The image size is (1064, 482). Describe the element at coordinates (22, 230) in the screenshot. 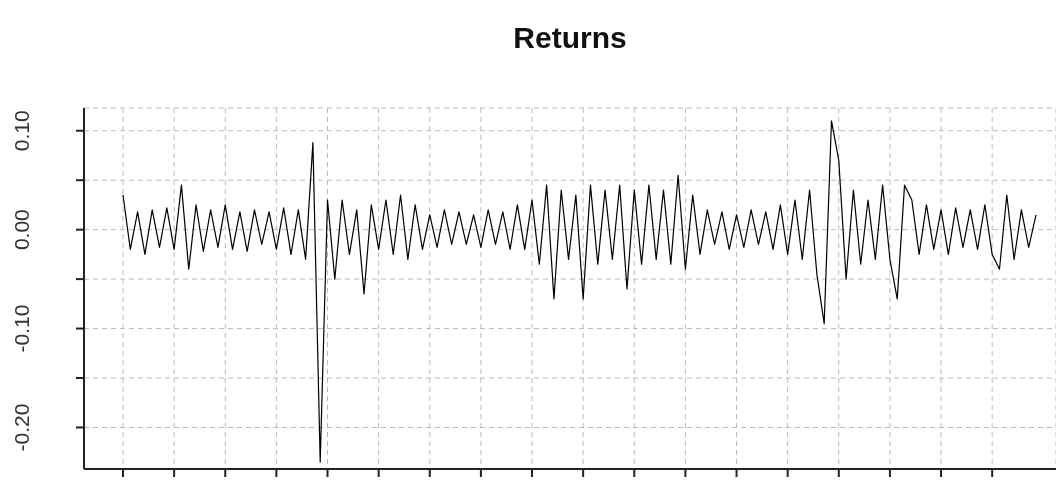

I see `y-tick-label: 0.00` at that location.